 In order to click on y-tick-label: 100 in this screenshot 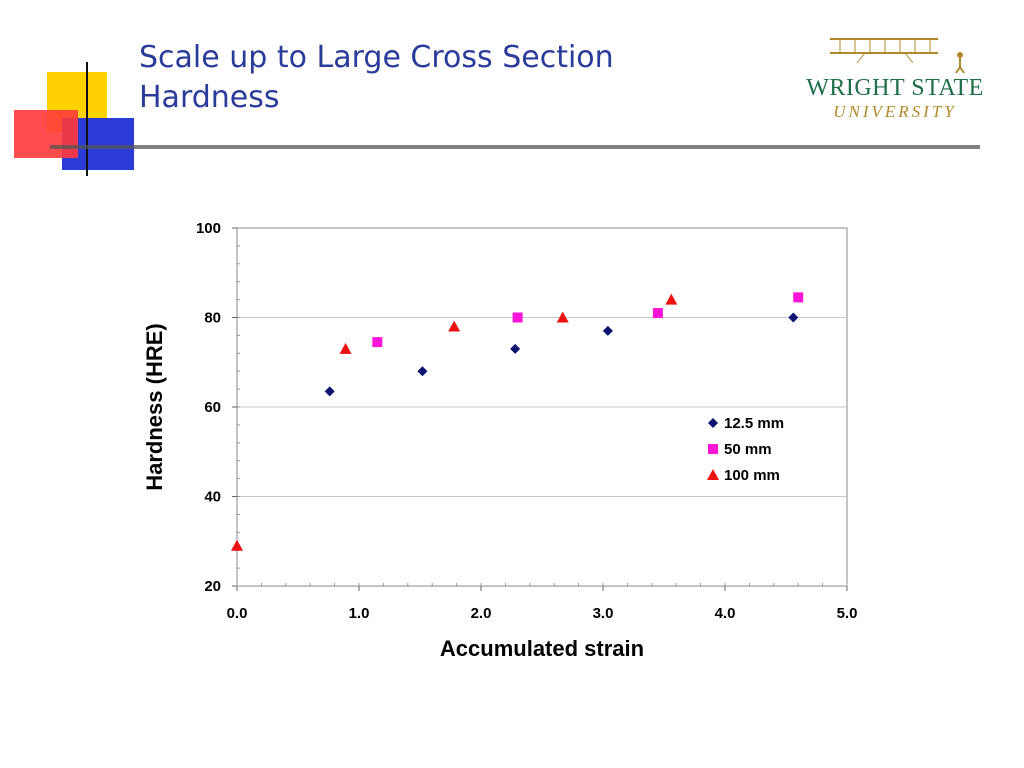, I will do `click(208, 228)`.